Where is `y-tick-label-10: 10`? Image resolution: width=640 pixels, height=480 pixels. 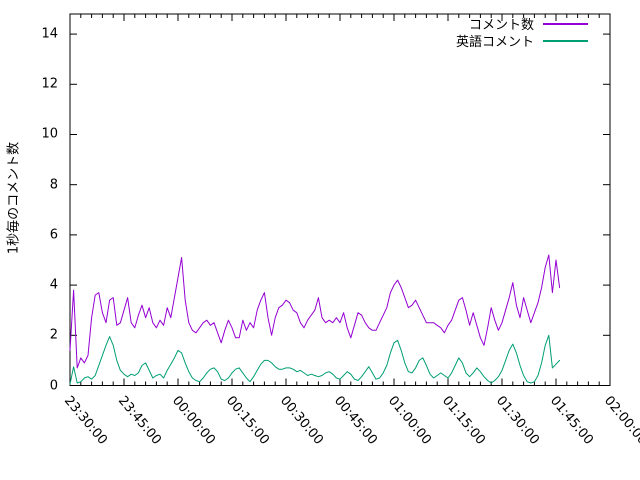 y-tick-label-10: 10 is located at coordinates (49, 134).